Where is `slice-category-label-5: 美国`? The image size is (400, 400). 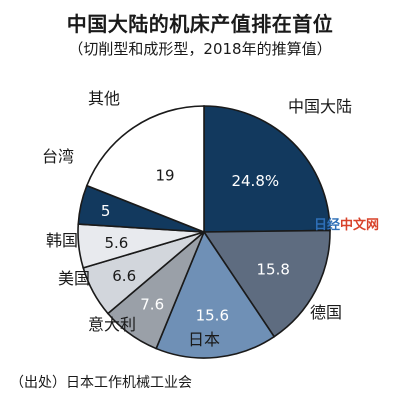
slice-category-label-5: 美国 is located at coordinates (74, 278).